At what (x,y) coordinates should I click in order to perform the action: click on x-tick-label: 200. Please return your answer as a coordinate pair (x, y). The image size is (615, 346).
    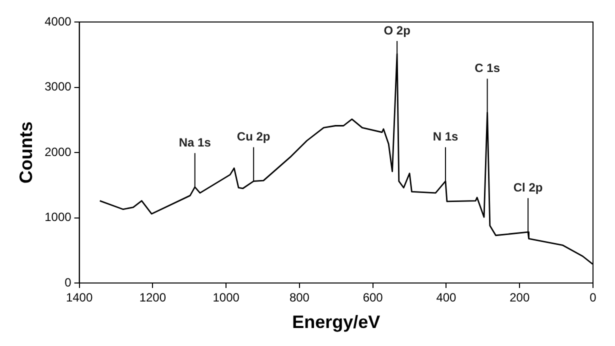
    Looking at the image, I should click on (520, 297).